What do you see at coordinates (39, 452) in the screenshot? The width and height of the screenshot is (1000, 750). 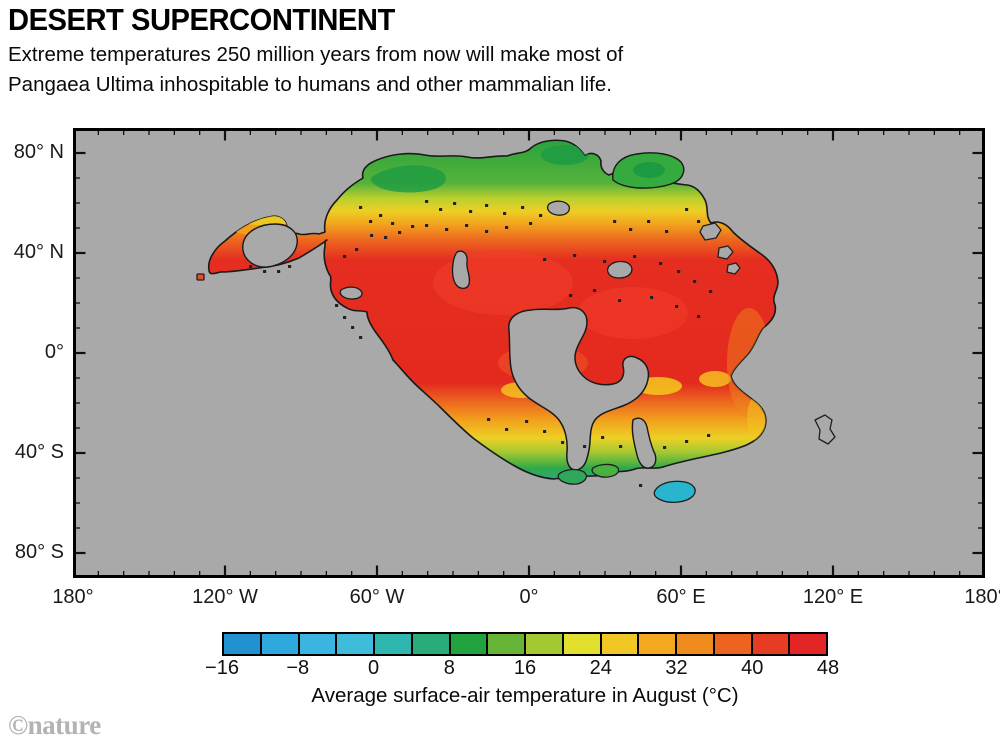 I see `y-axis-label: 40° S` at bounding box center [39, 452].